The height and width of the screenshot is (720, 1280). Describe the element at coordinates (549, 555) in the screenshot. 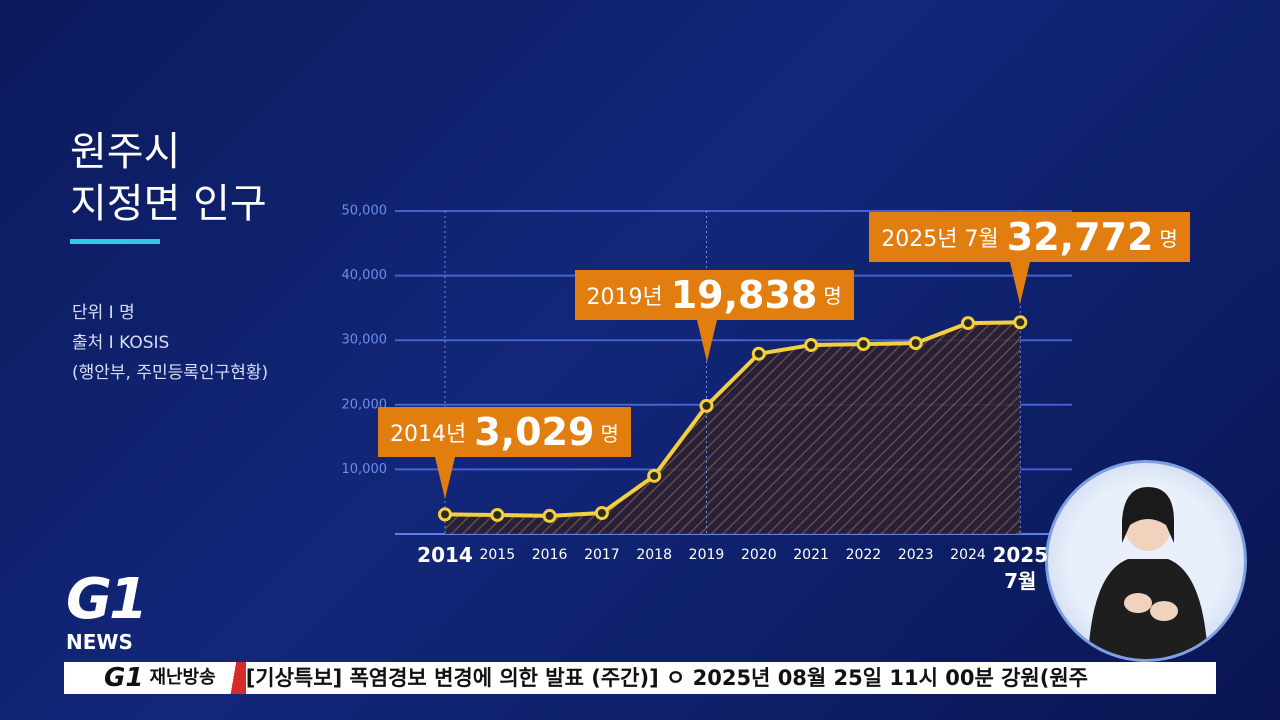

I see `x-tick-label: 2016` at that location.